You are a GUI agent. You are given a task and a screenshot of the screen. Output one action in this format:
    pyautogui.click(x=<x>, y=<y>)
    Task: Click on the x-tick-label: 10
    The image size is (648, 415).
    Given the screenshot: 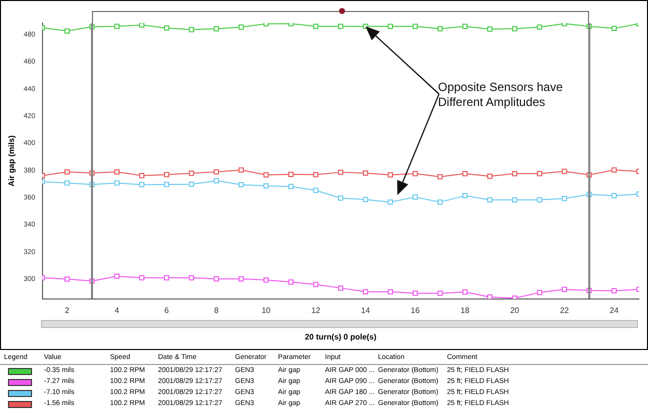 What is the action you would take?
    pyautogui.click(x=267, y=310)
    